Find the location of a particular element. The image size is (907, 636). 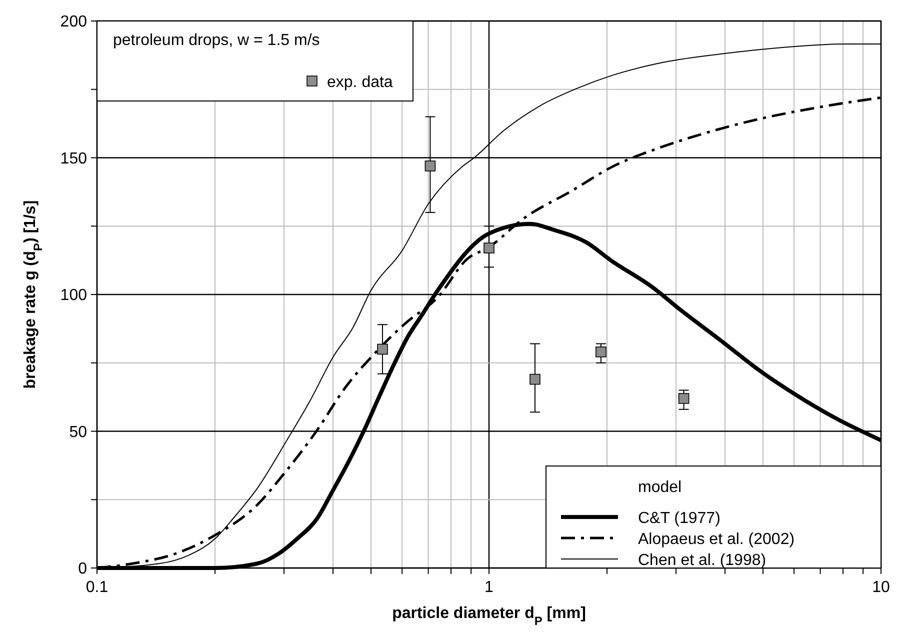

x-tick-label: 0.1 is located at coordinates (97, 587).